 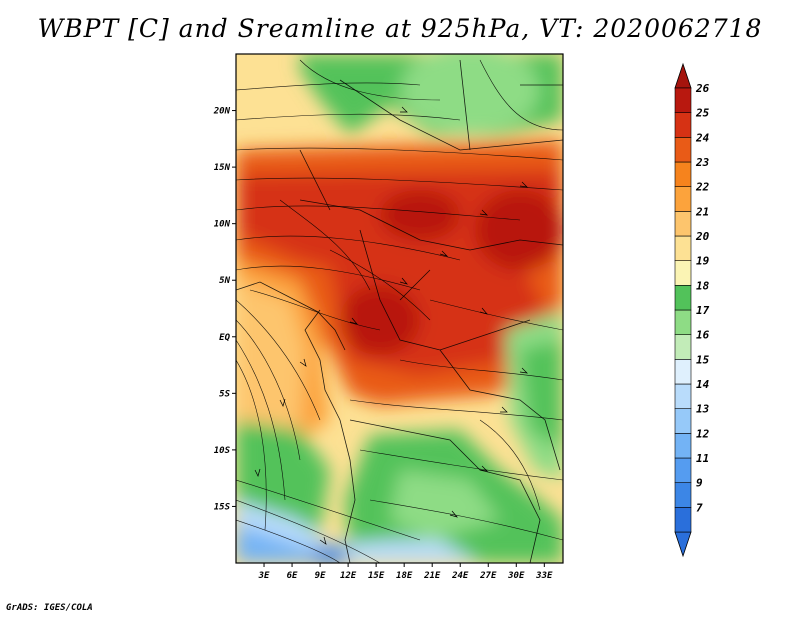 I want to click on colorbar: 7 9 11 12 13 14 15 16 17 18 19 20 21 22 23 24 25 26, so click(x=692, y=310).